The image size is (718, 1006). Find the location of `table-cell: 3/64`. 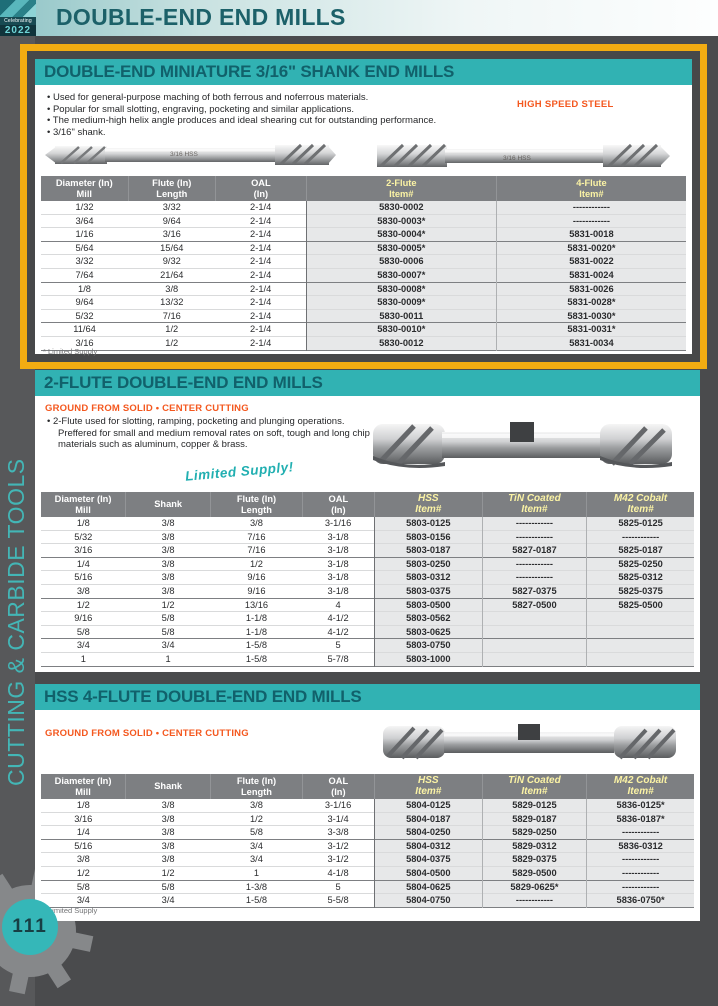

table-cell: 3/64 is located at coordinates (85, 220).